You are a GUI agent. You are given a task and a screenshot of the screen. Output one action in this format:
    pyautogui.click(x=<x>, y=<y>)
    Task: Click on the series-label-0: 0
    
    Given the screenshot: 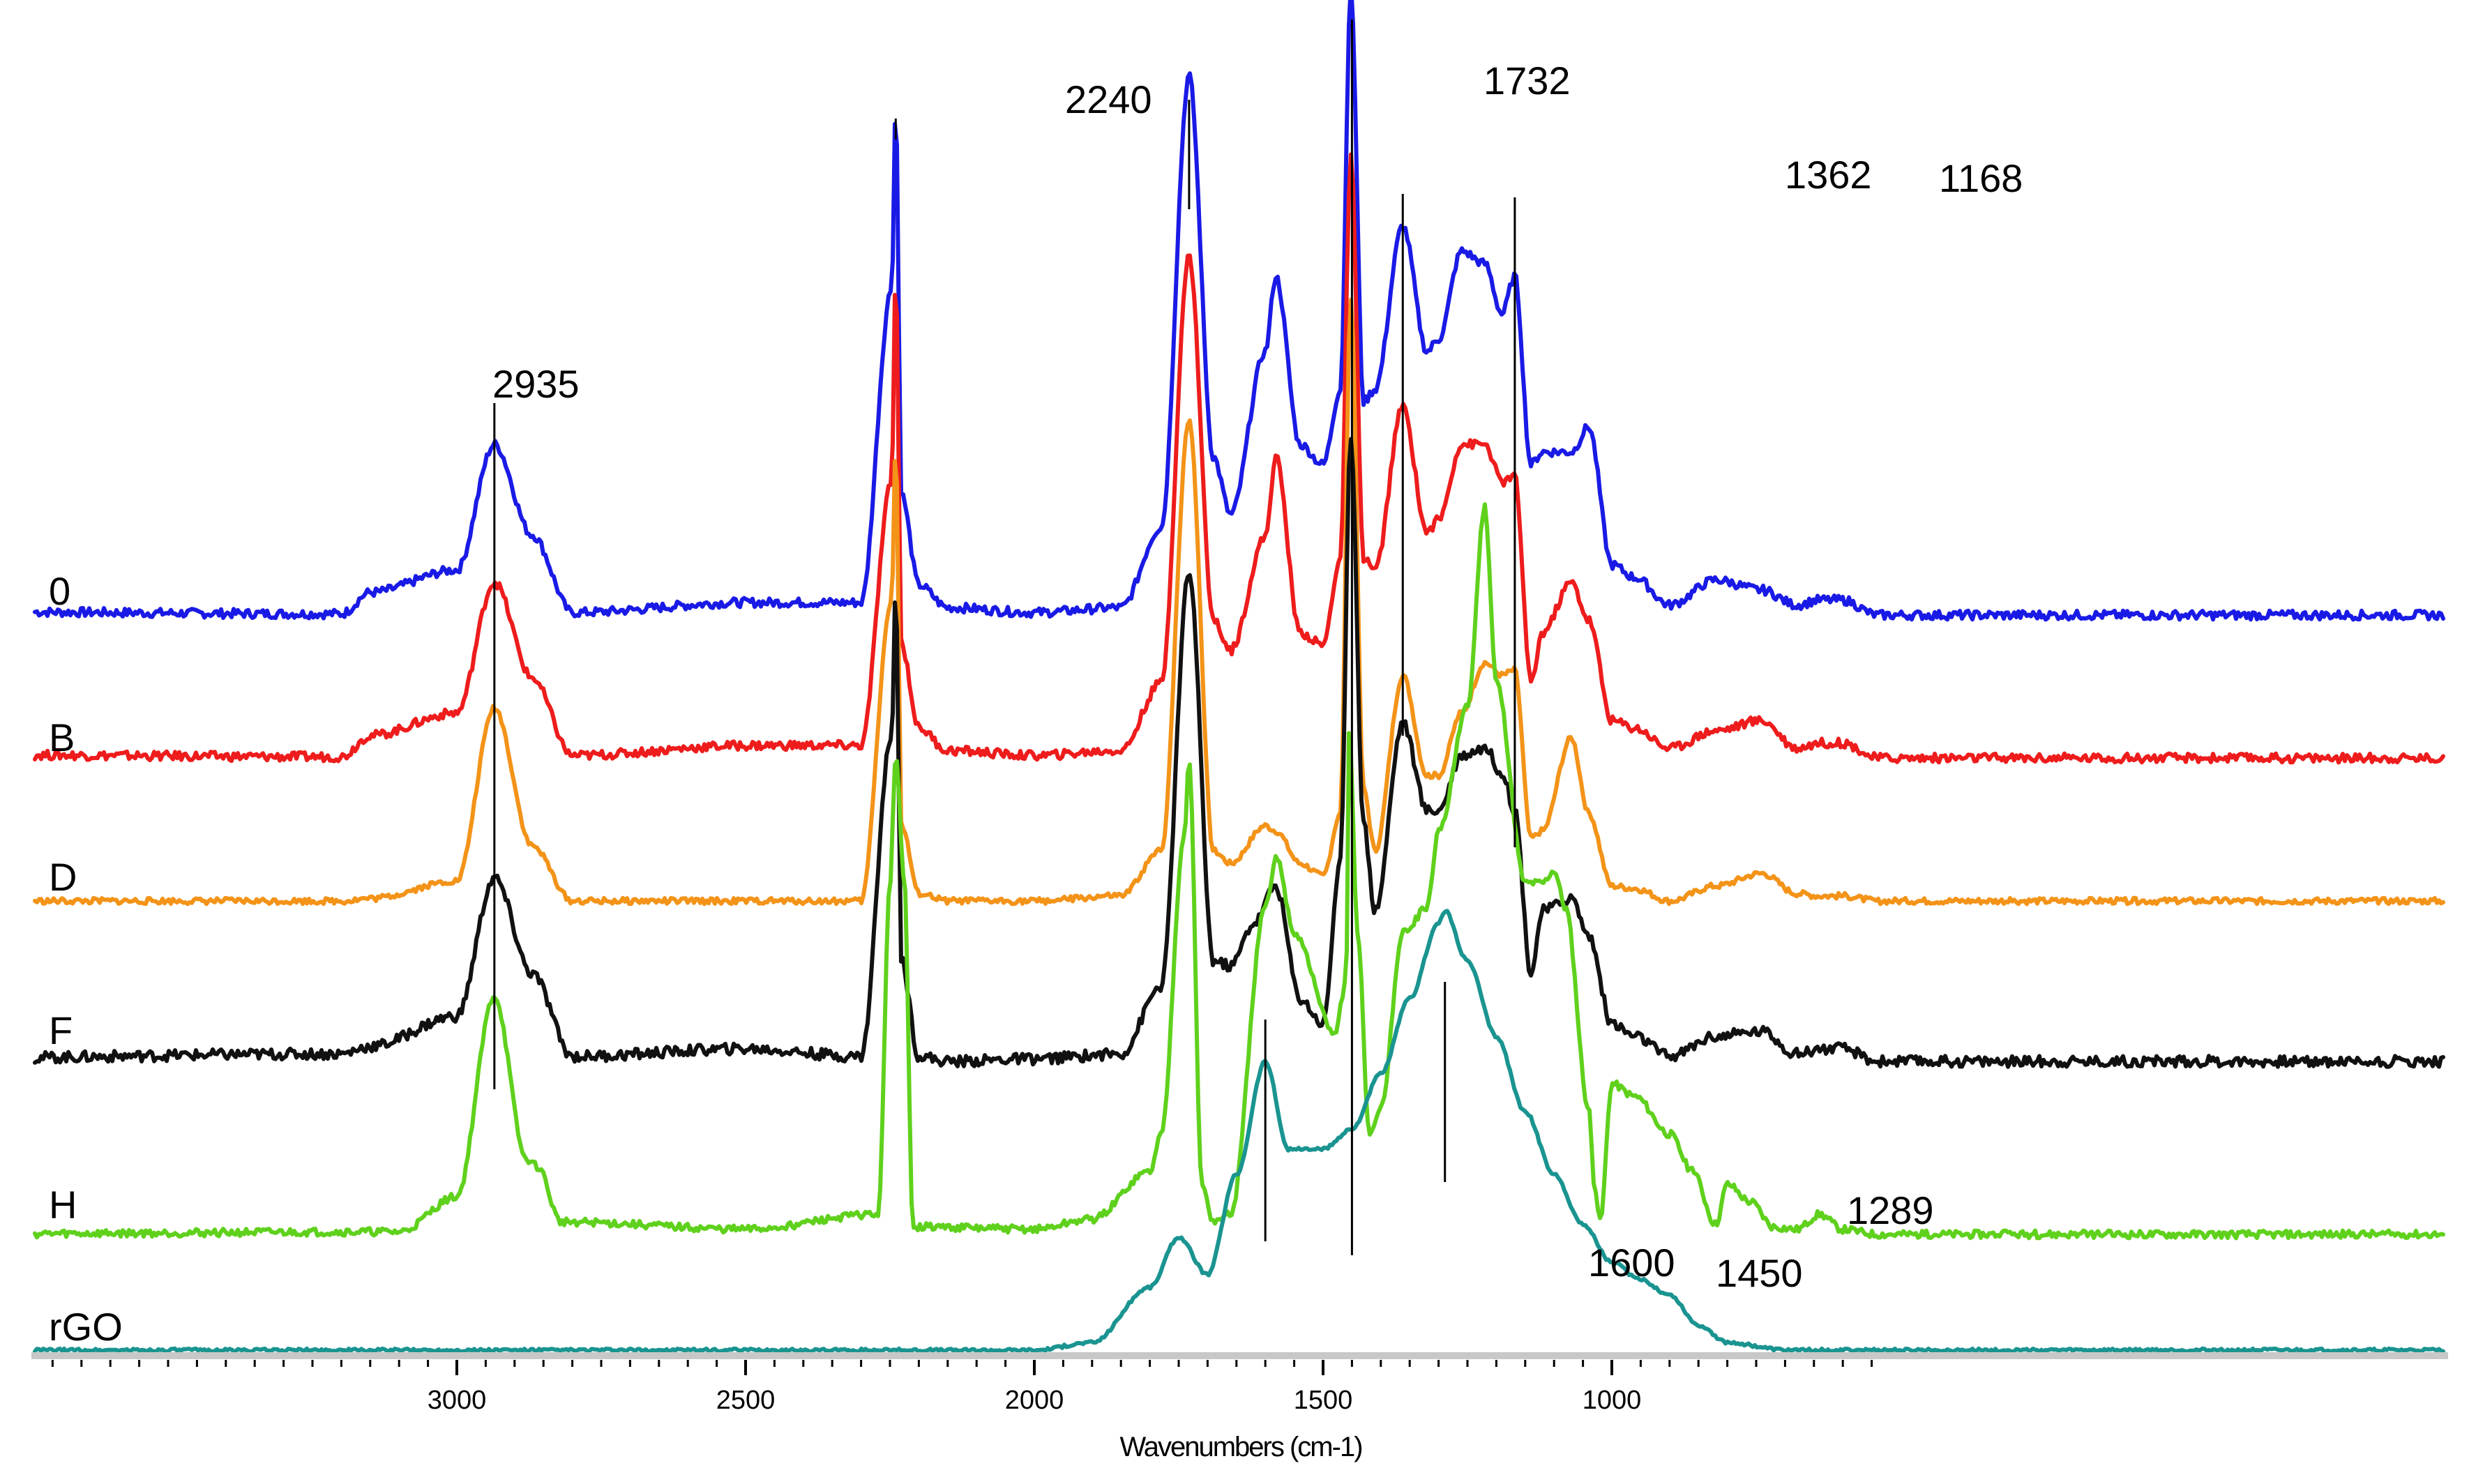 What is the action you would take?
    pyautogui.click(x=60, y=591)
    